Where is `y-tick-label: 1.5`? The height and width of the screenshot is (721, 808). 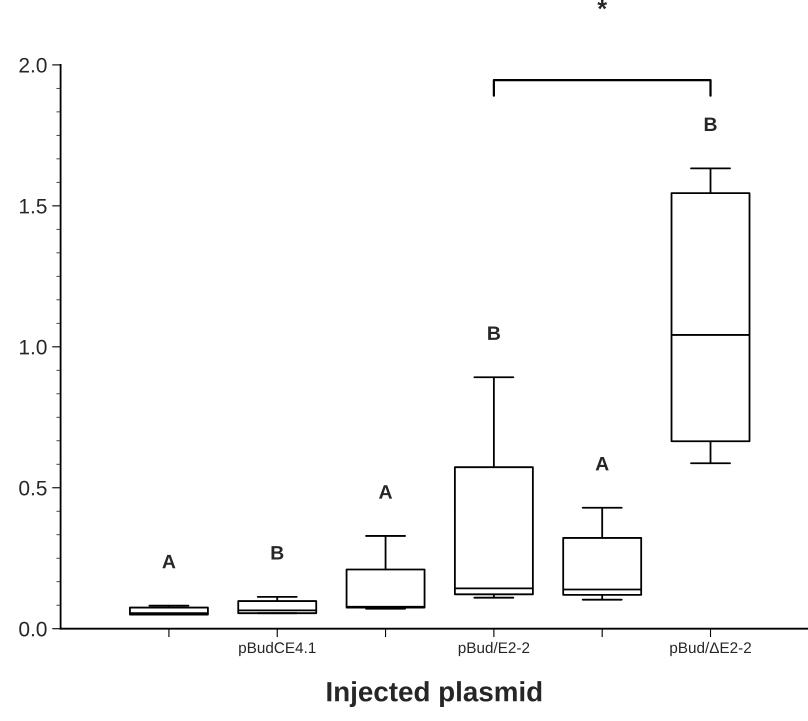
y-tick-label: 1.5 is located at coordinates (33, 206).